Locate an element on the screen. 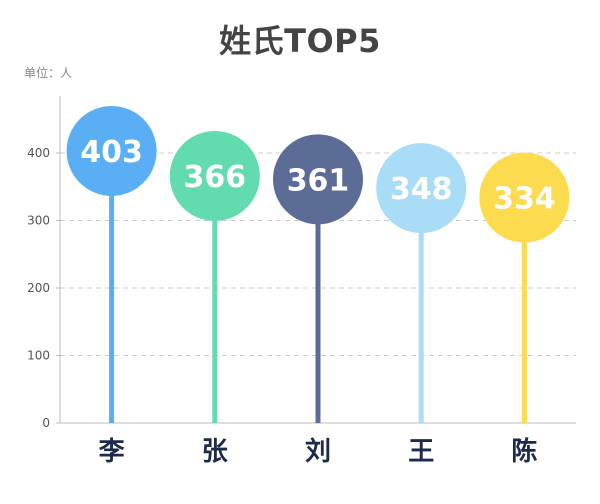 This screenshot has height=504, width=600. value-label: 403 is located at coordinates (111, 152).